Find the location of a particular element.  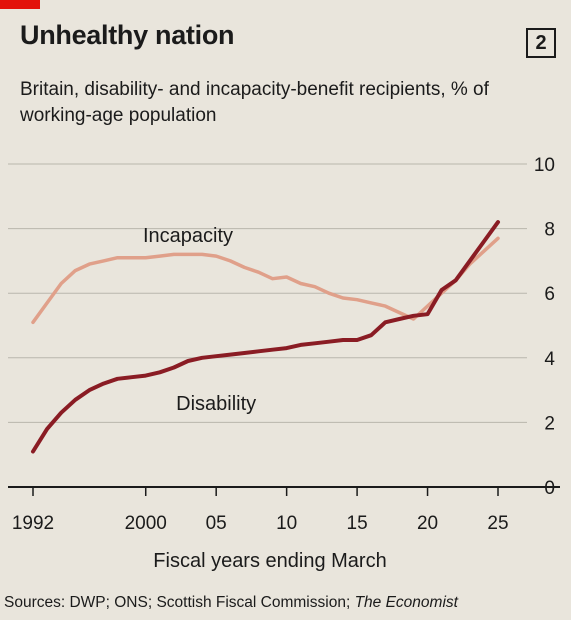

series-label-incapacity: Incapacity is located at coordinates (188, 236).